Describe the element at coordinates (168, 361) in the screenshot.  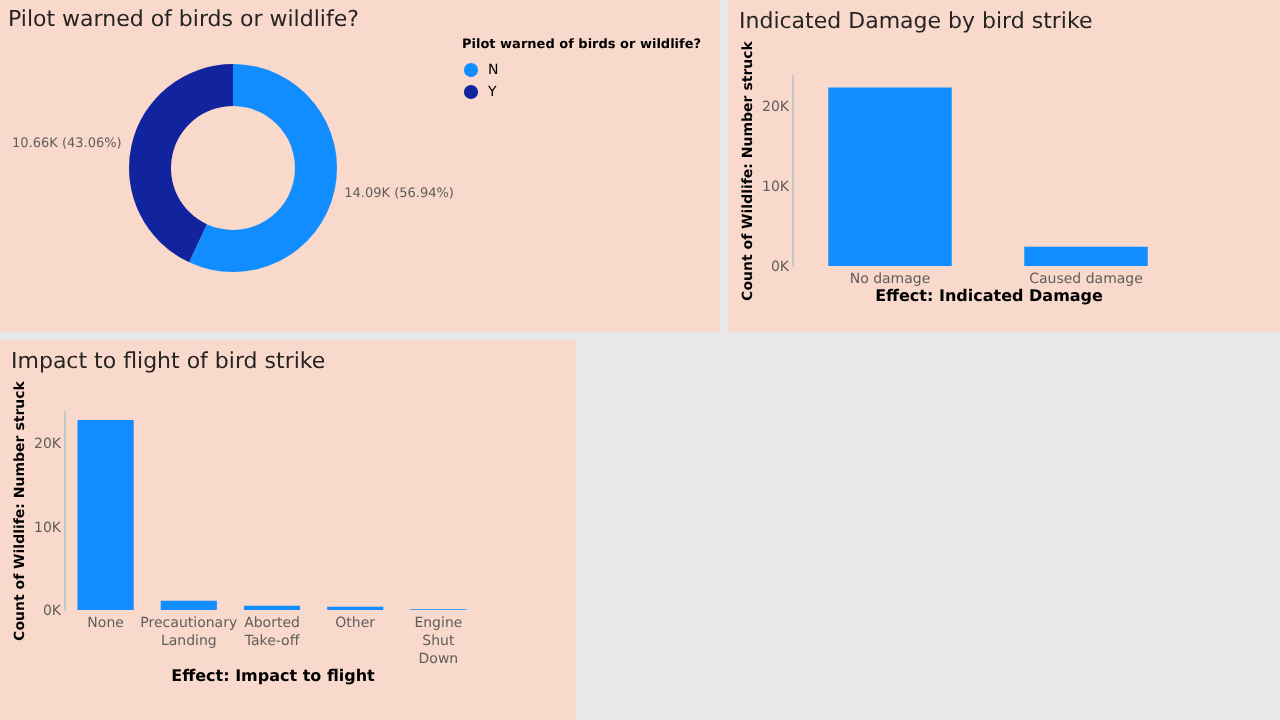
I see `chart-title: Impact to flight of bird strike` at that location.